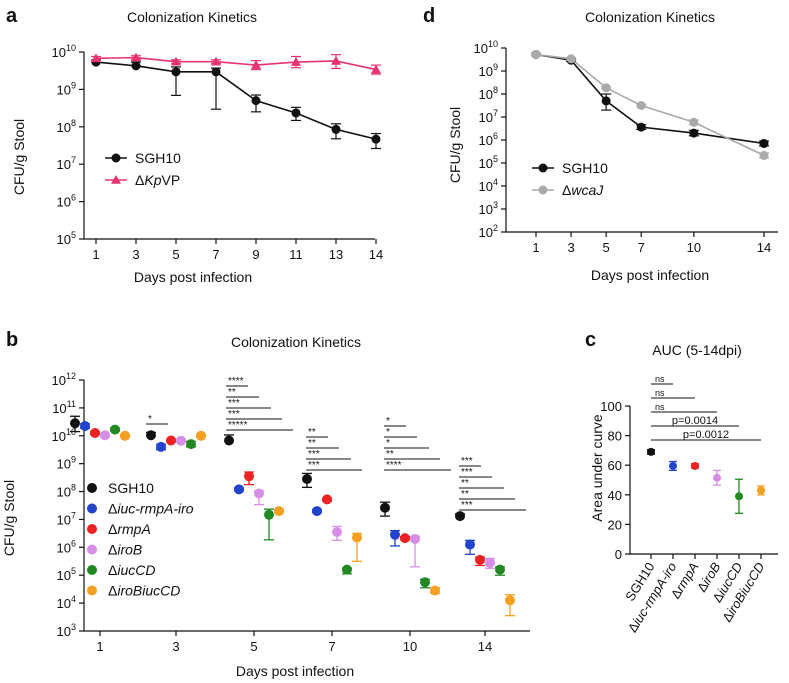 The width and height of the screenshot is (789, 683). What do you see at coordinates (618, 554) in the screenshot?
I see `panel-c-ytick-label: 0` at bounding box center [618, 554].